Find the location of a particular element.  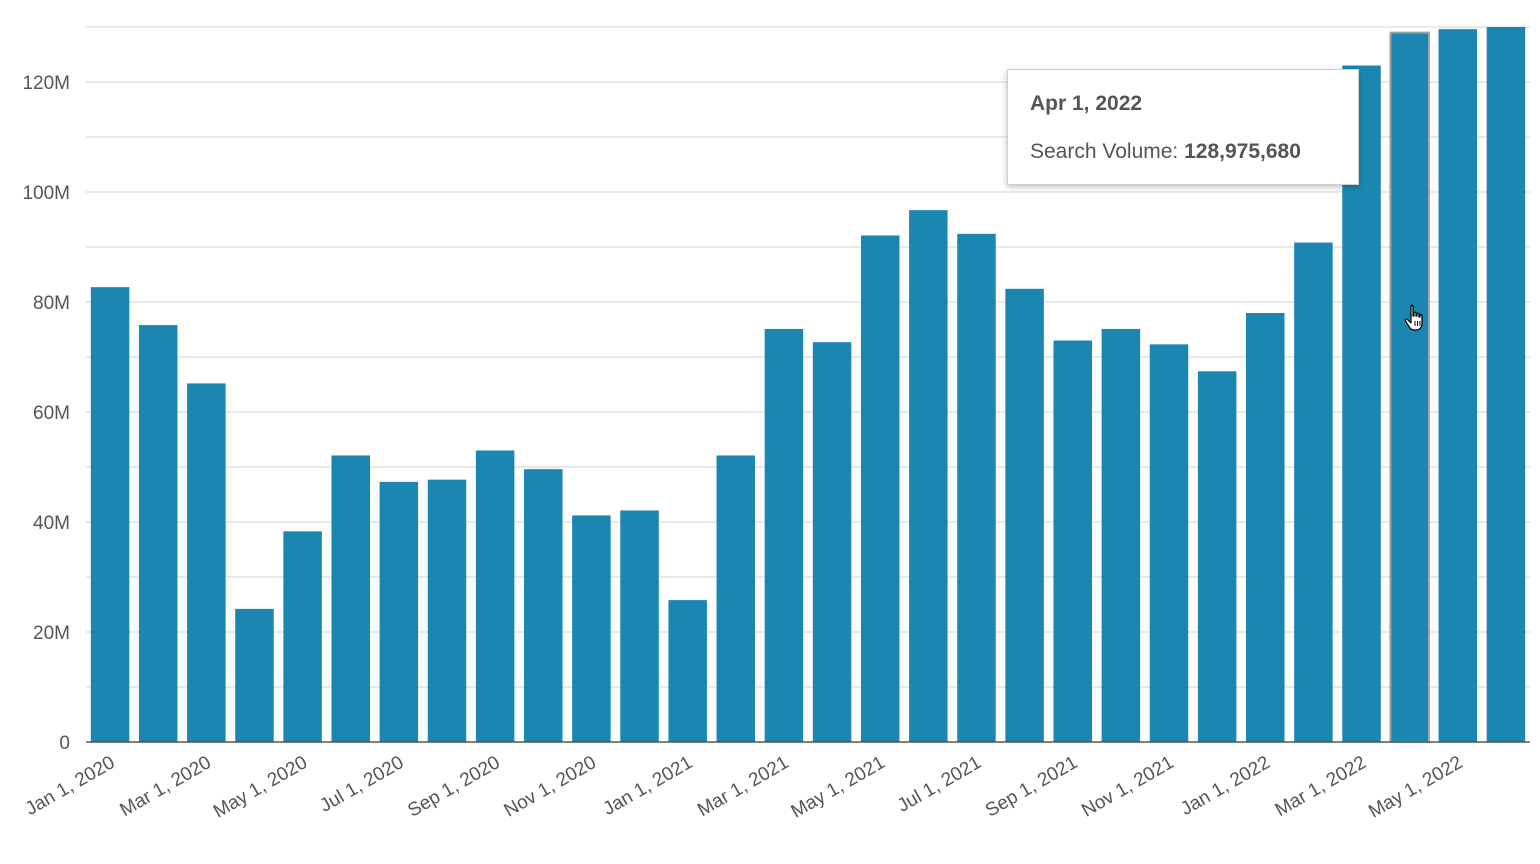

x-tick-label: May 1, 2021 is located at coordinates (838, 787).